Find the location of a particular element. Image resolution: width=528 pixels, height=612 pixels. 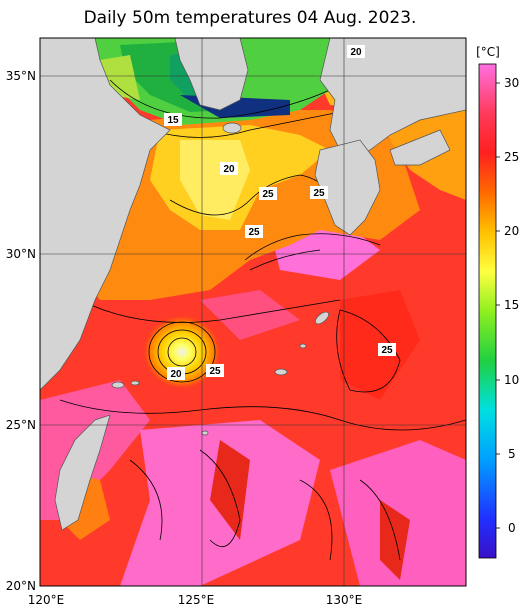

colorbar-unit: [°C] is located at coordinates (488, 52).